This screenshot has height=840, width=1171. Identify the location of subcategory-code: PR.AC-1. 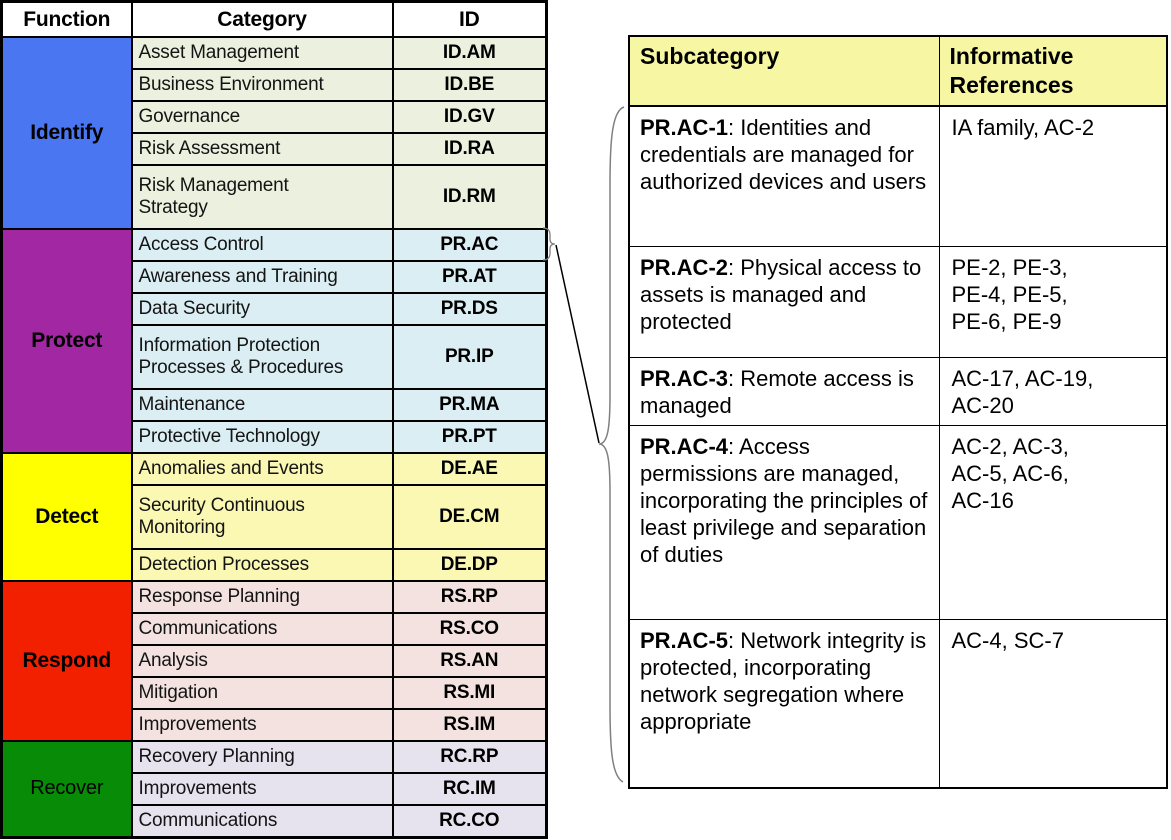
(684, 127).